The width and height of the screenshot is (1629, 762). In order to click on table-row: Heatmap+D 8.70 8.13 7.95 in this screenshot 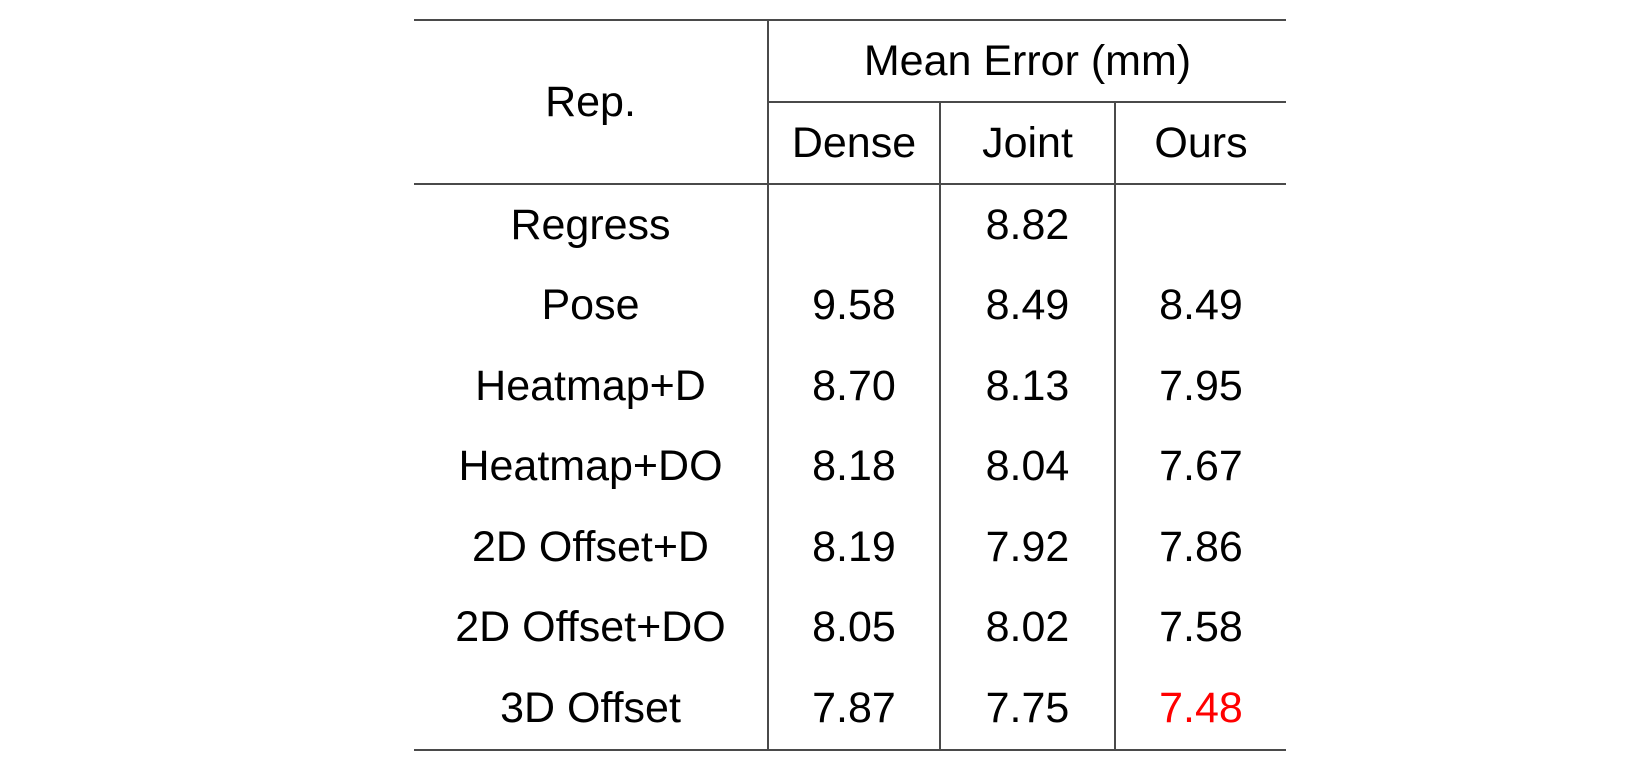, I will do `click(850, 386)`.